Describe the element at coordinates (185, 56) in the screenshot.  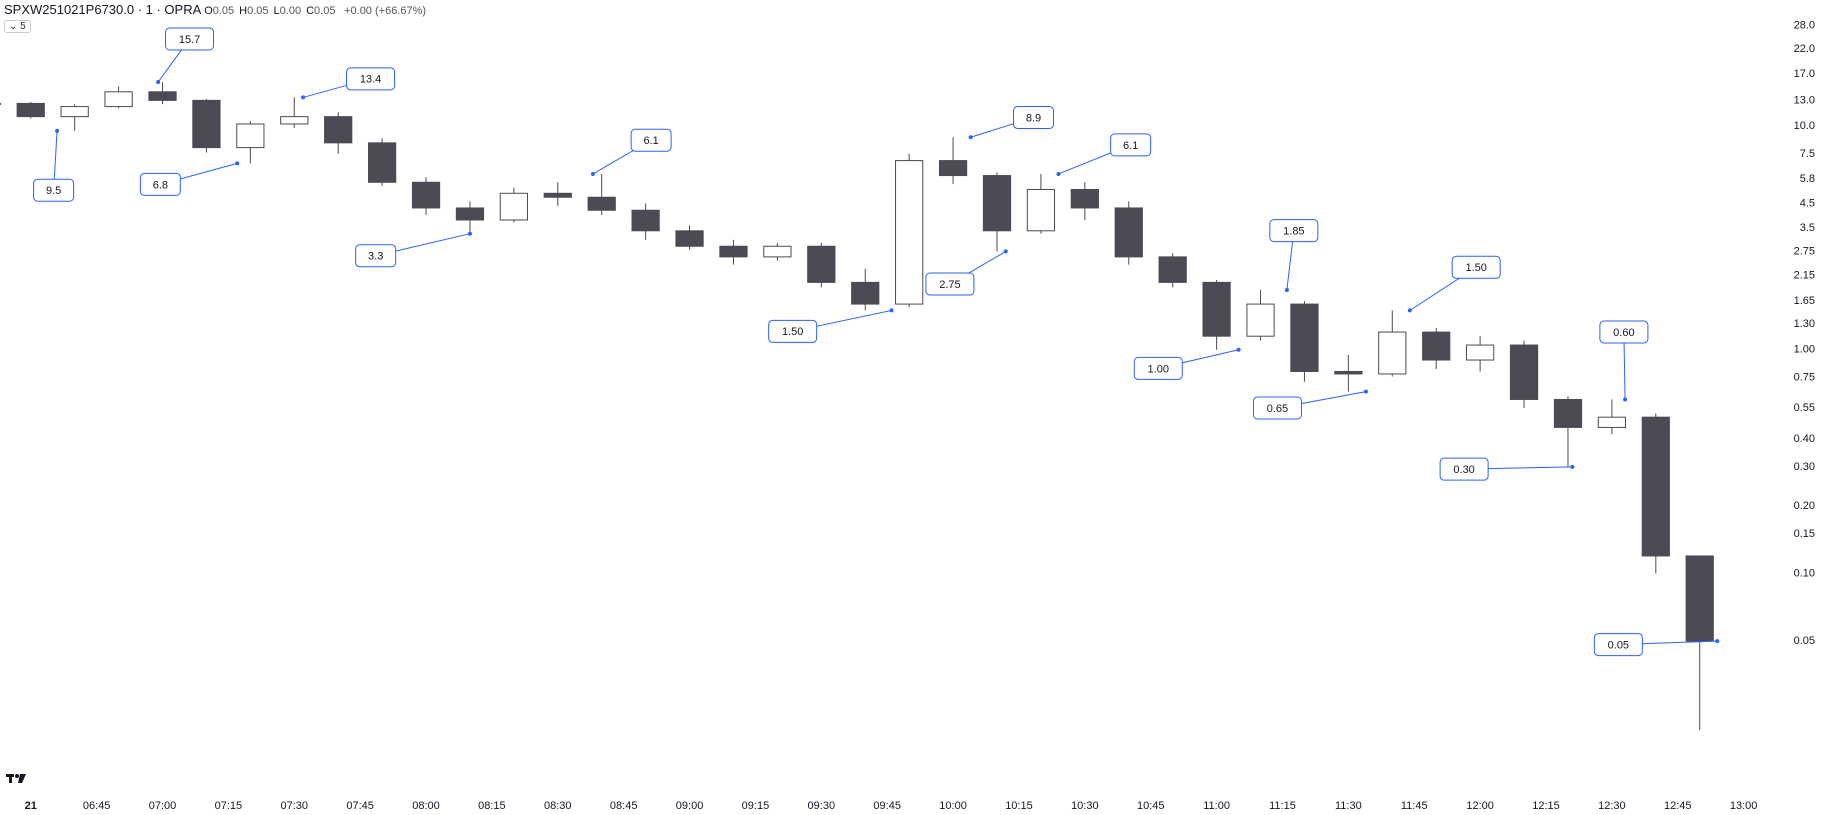
I see `annotation: 15.7` at that location.